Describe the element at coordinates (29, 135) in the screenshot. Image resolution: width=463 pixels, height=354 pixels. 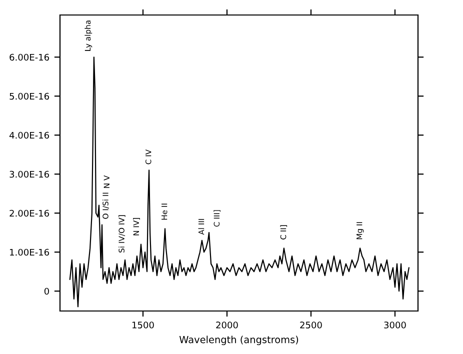
I see `y-tick-label: 4.00E-16` at that location.